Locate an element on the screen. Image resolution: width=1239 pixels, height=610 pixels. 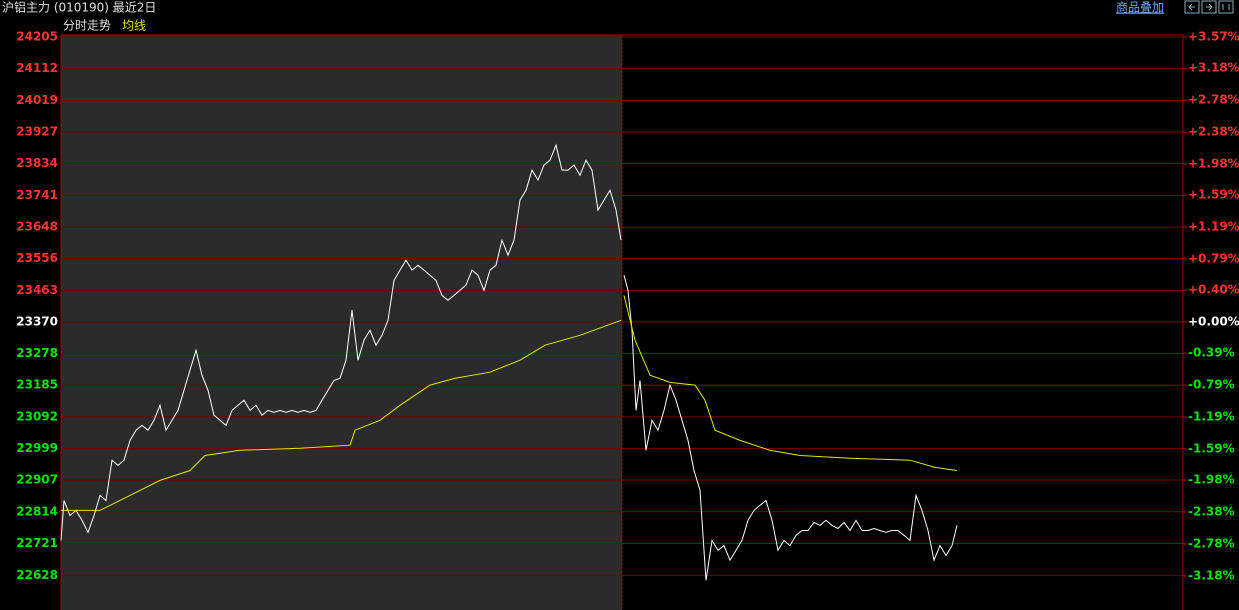
y-tick-label: 23648 is located at coordinates (37, 227).